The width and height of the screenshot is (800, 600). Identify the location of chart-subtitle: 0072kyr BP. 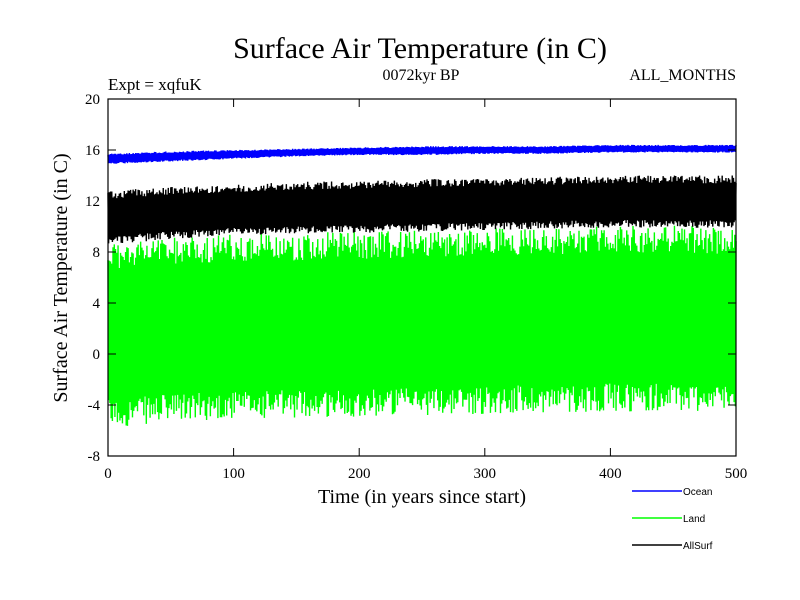
(421, 75).